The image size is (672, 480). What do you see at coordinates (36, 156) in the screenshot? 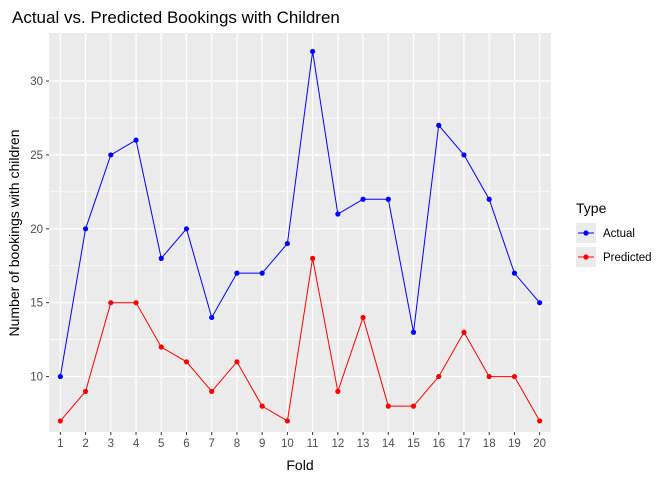
I see `y-tick-label: 25` at bounding box center [36, 156].